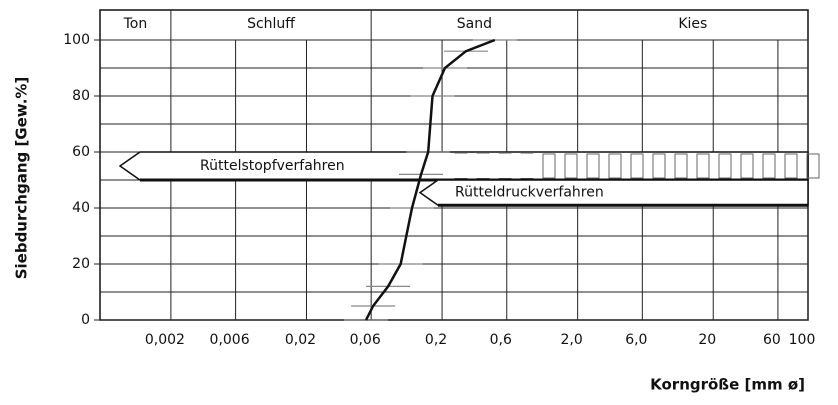 Image resolution: width=838 pixels, height=405 pixels. I want to click on y-tick-label: 40, so click(81, 208).